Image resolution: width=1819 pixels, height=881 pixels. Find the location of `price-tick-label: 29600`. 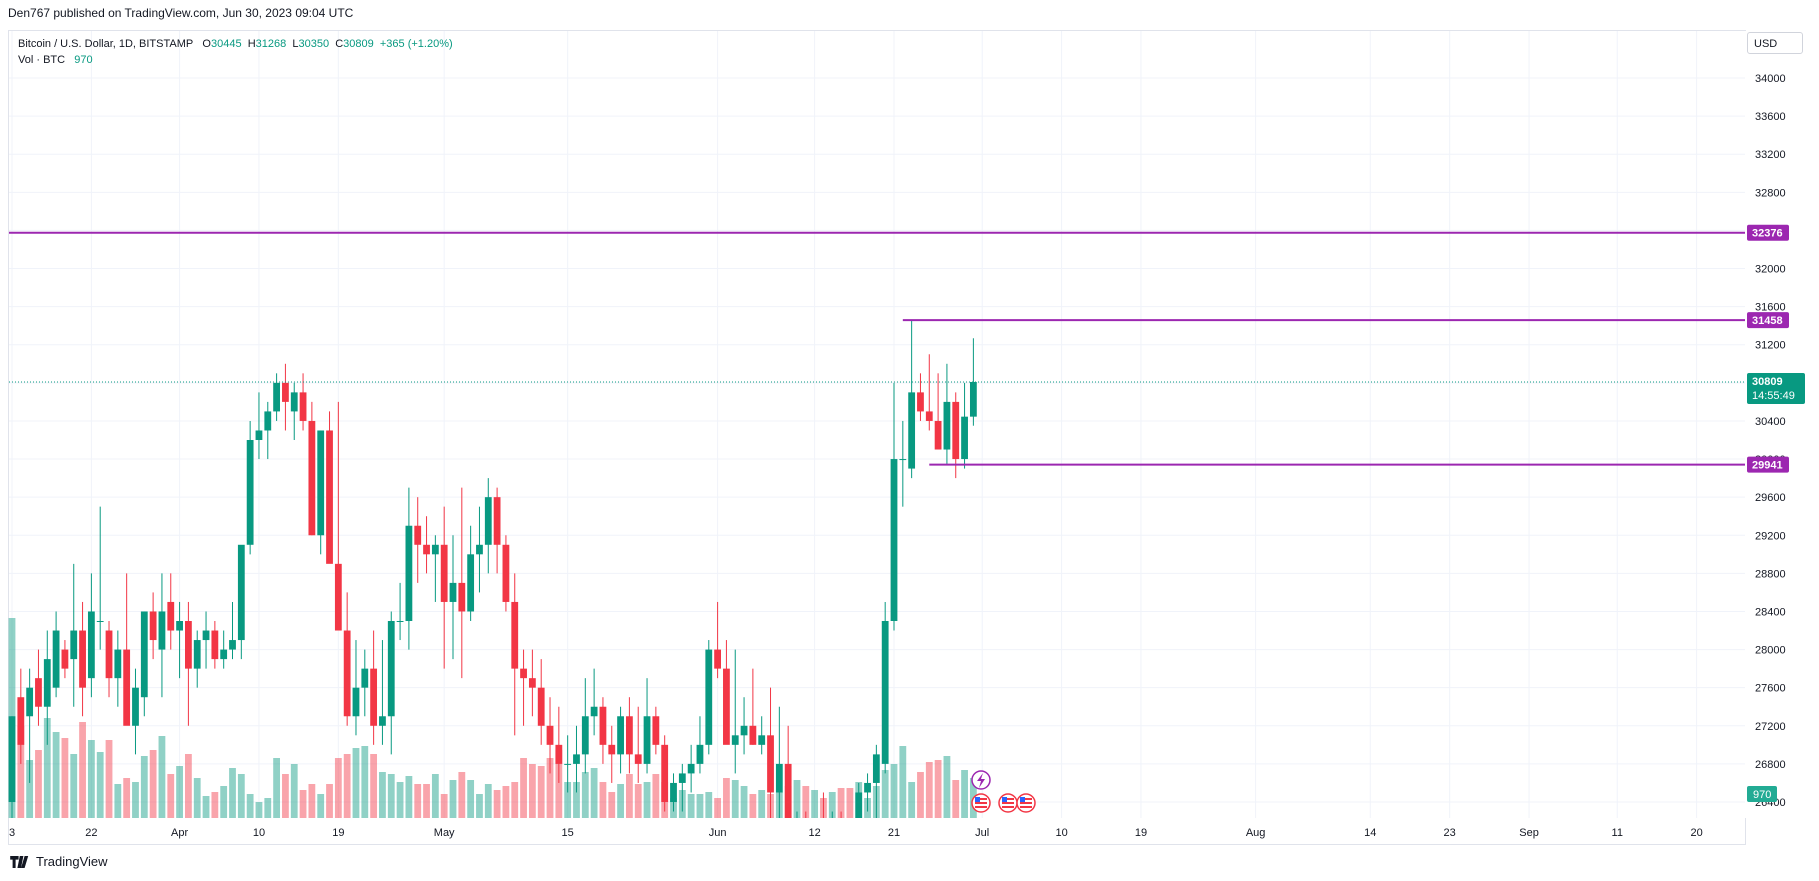

price-tick-label: 29600 is located at coordinates (1770, 498).